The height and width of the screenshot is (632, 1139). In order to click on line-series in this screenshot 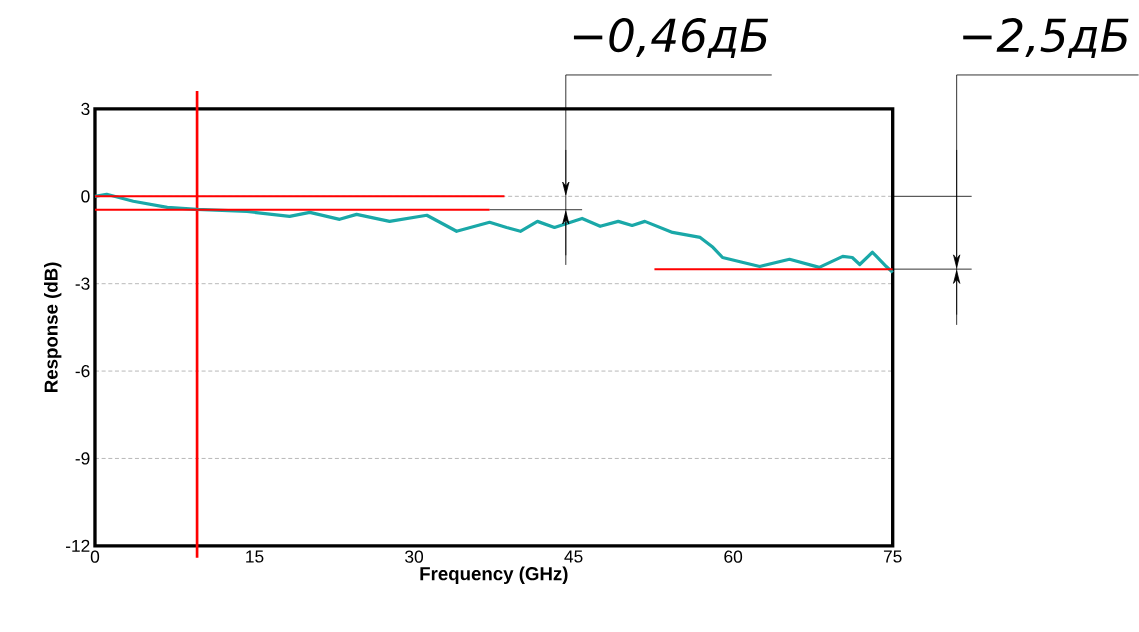, I will do `click(494, 233)`.